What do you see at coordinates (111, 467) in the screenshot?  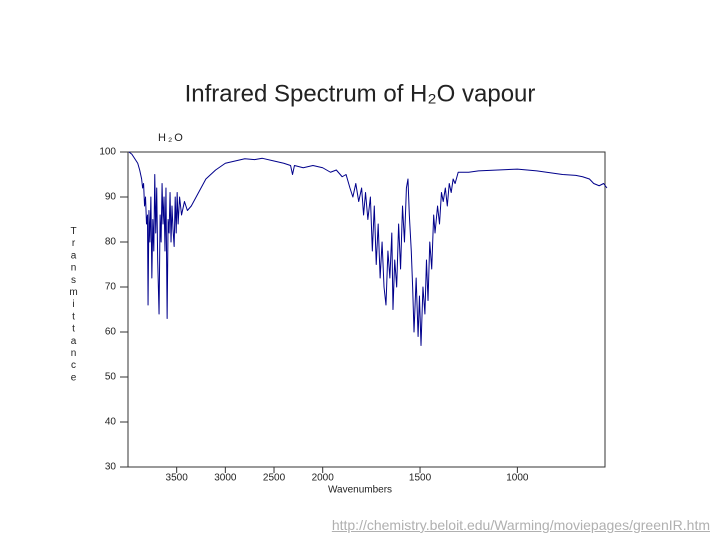 I see `y-tick-label: 30` at bounding box center [111, 467].